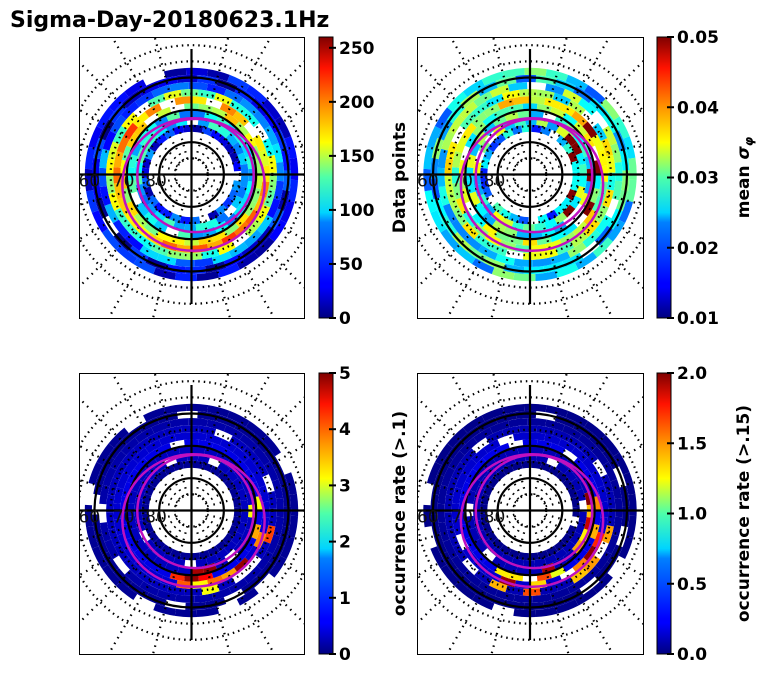 Image resolution: width=759 pixels, height=674 pixels. Describe the element at coordinates (357, 211) in the screenshot. I see `colorbar-tick-label: 100` at that location.